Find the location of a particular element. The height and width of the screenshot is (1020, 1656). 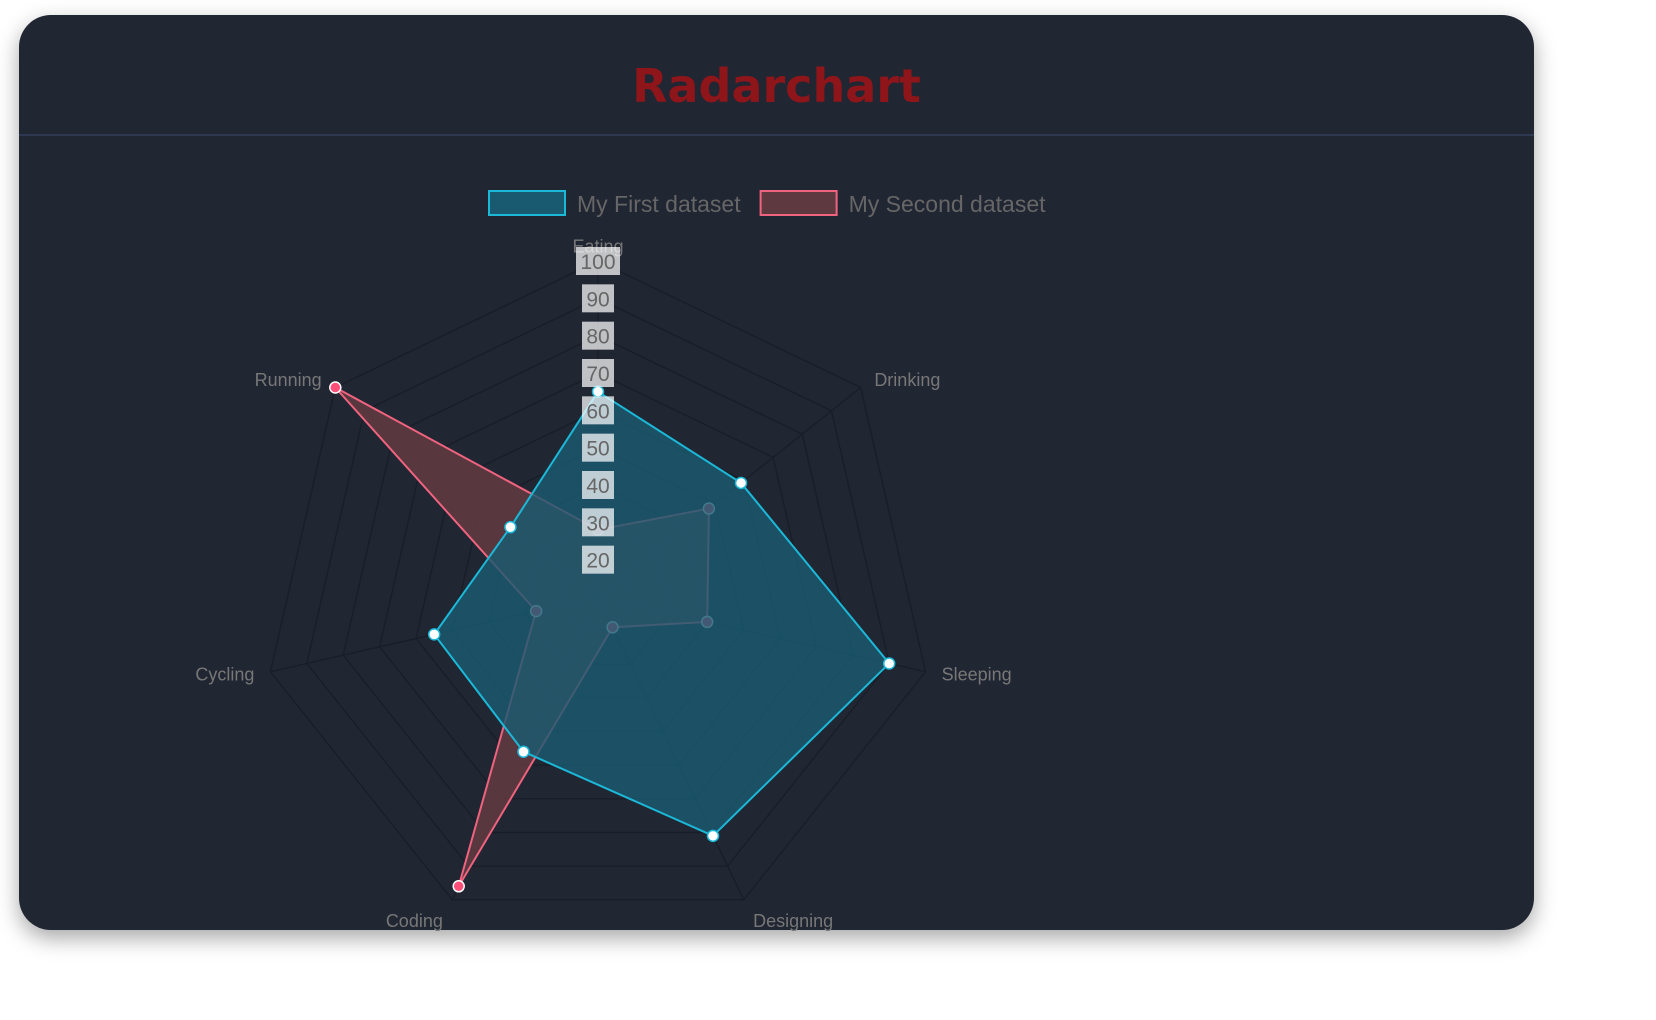

tick-label: 60 is located at coordinates (597, 411).